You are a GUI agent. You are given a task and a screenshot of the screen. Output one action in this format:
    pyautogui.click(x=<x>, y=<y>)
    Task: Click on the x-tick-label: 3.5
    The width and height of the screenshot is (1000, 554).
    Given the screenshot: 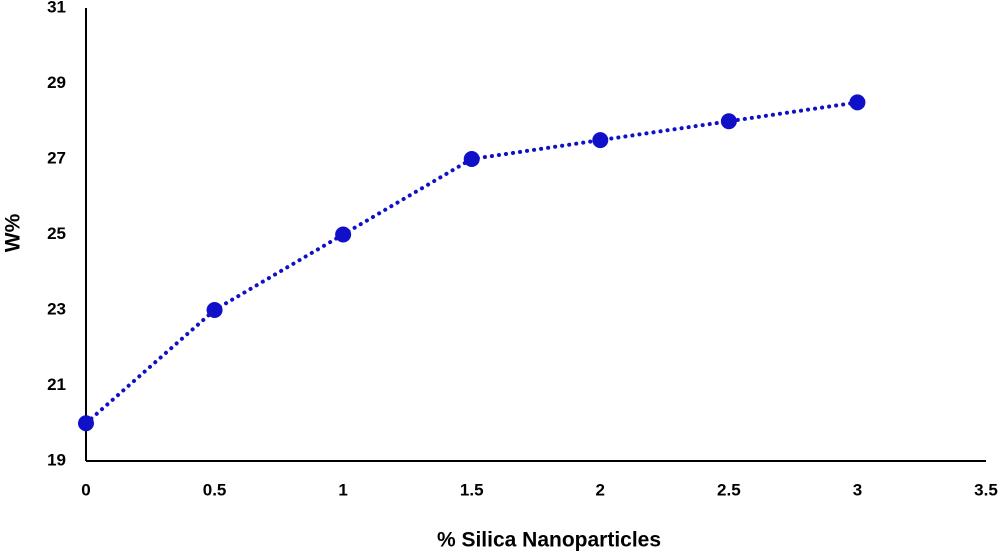 What is the action you would take?
    pyautogui.click(x=986, y=489)
    